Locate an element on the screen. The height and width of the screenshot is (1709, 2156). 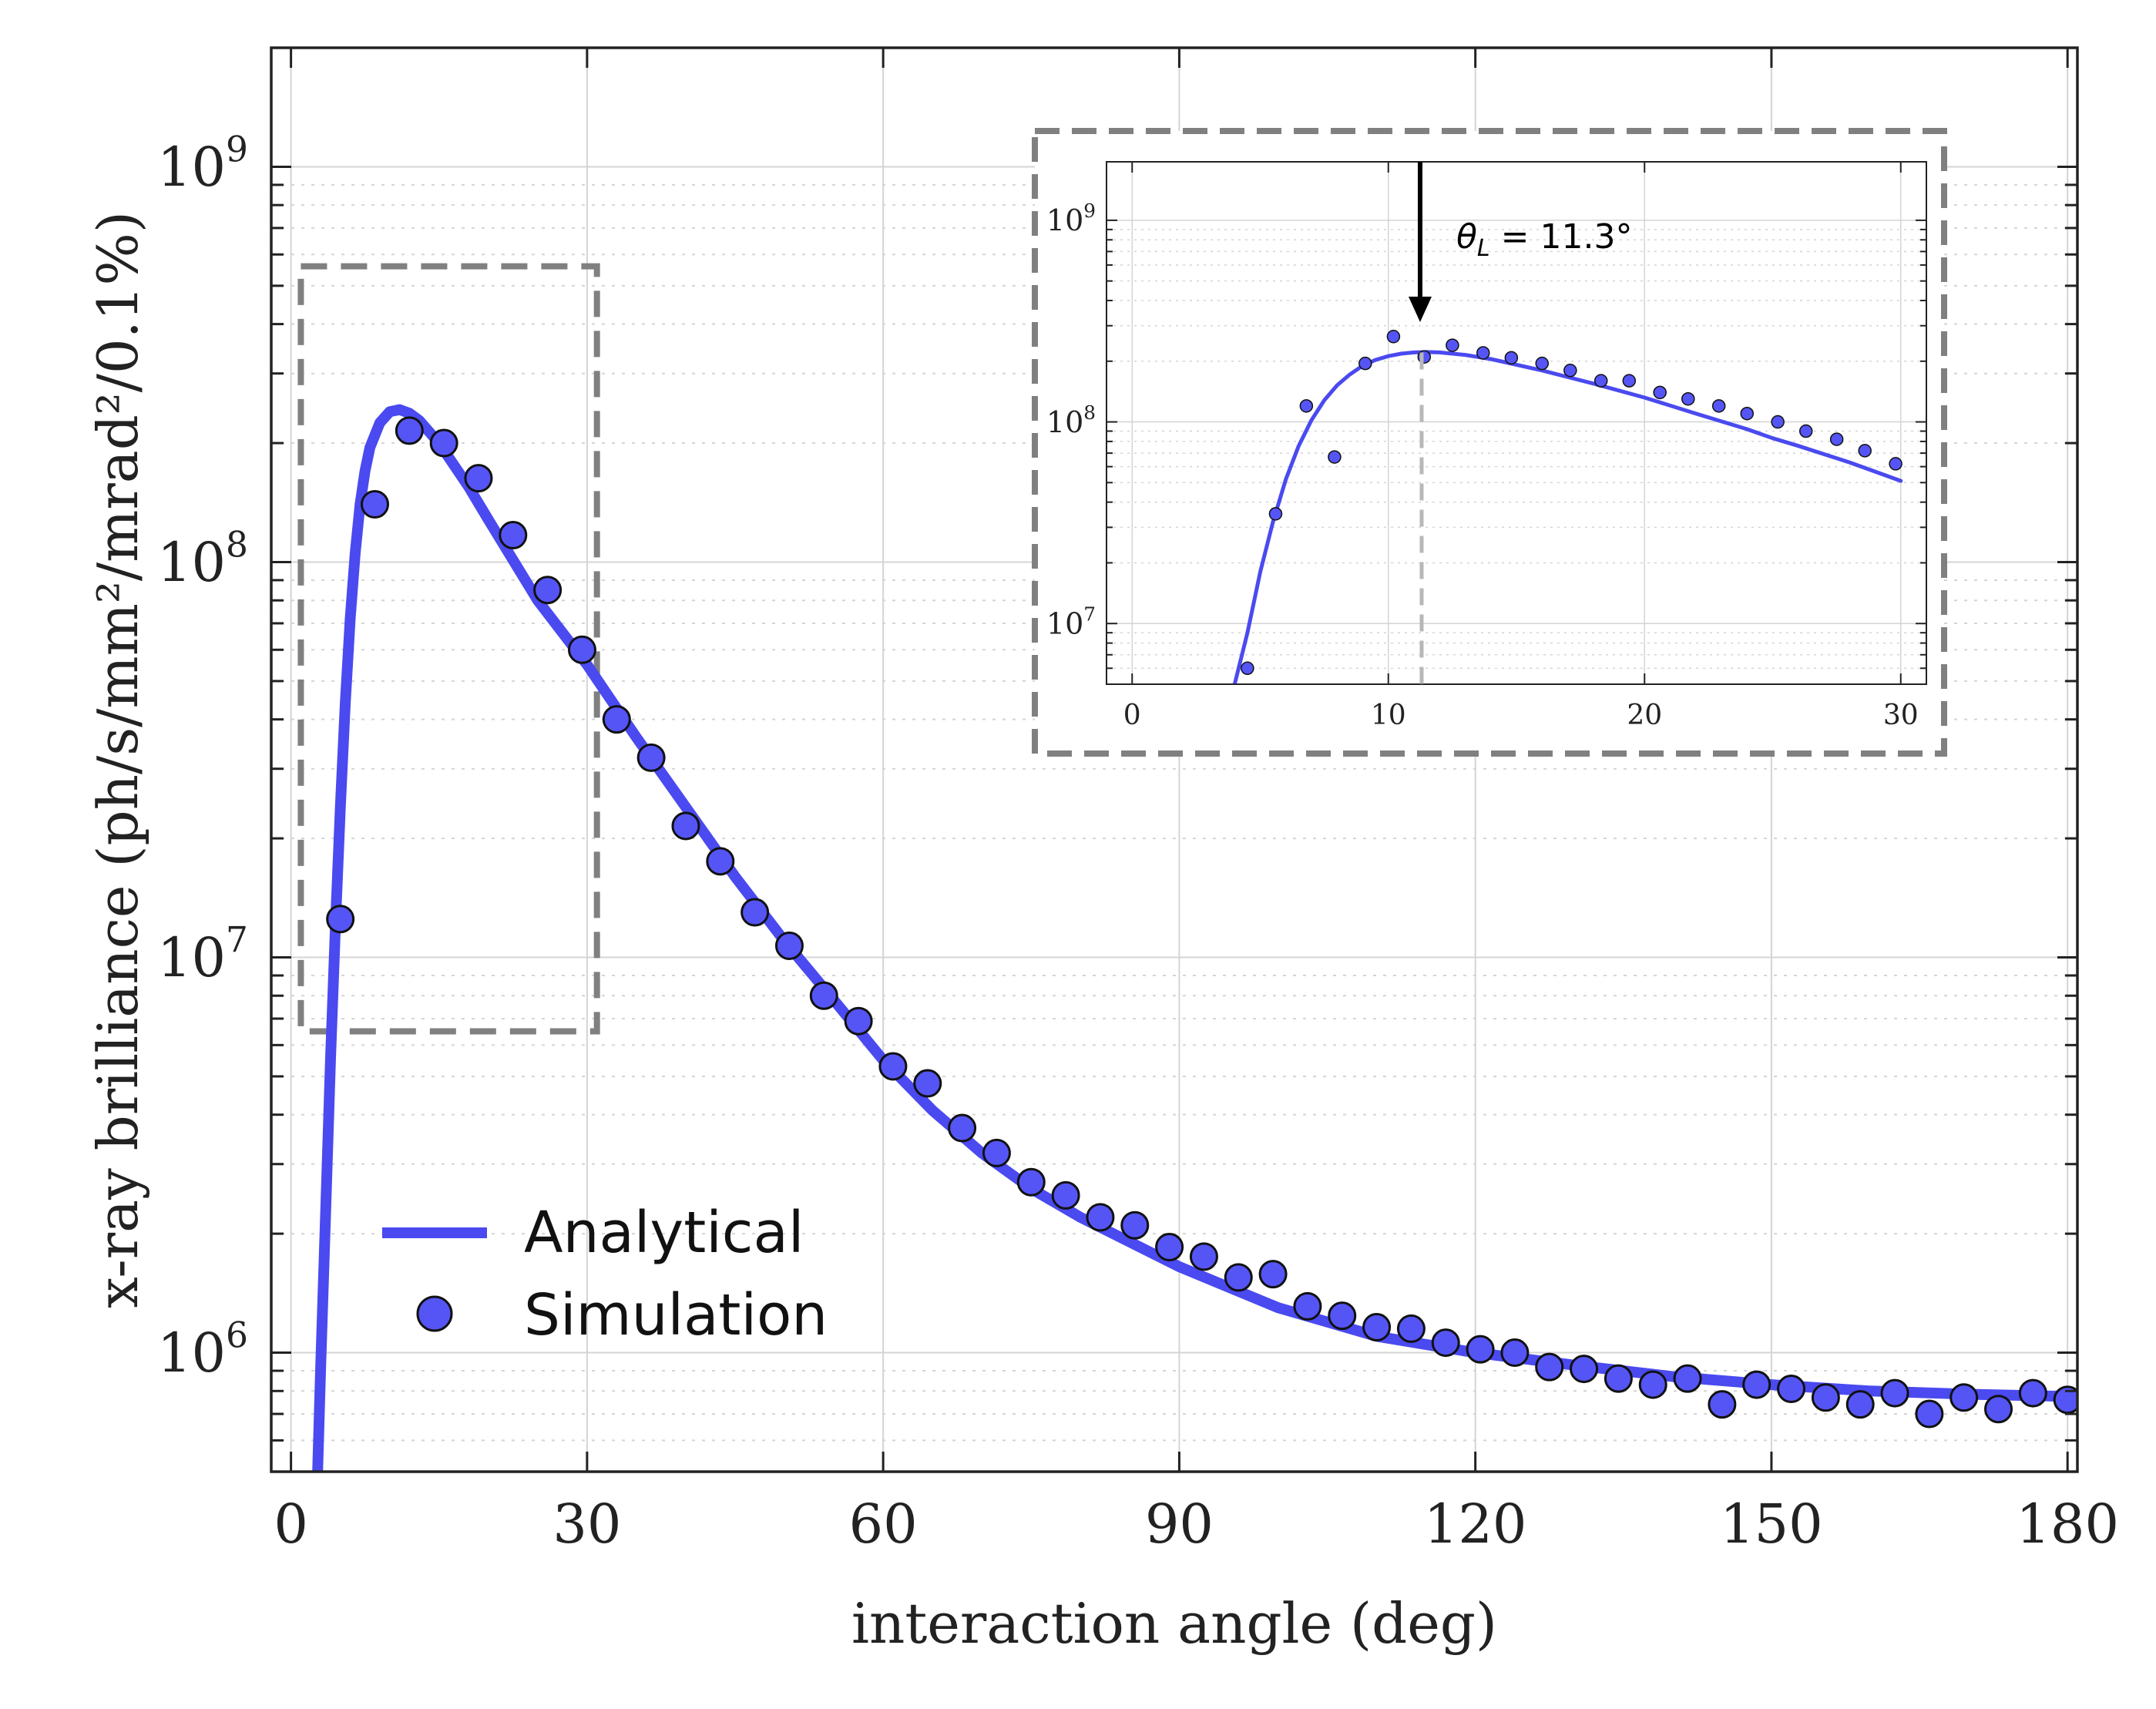
main-y-tick-label-exp: 7 is located at coordinates (237, 941).